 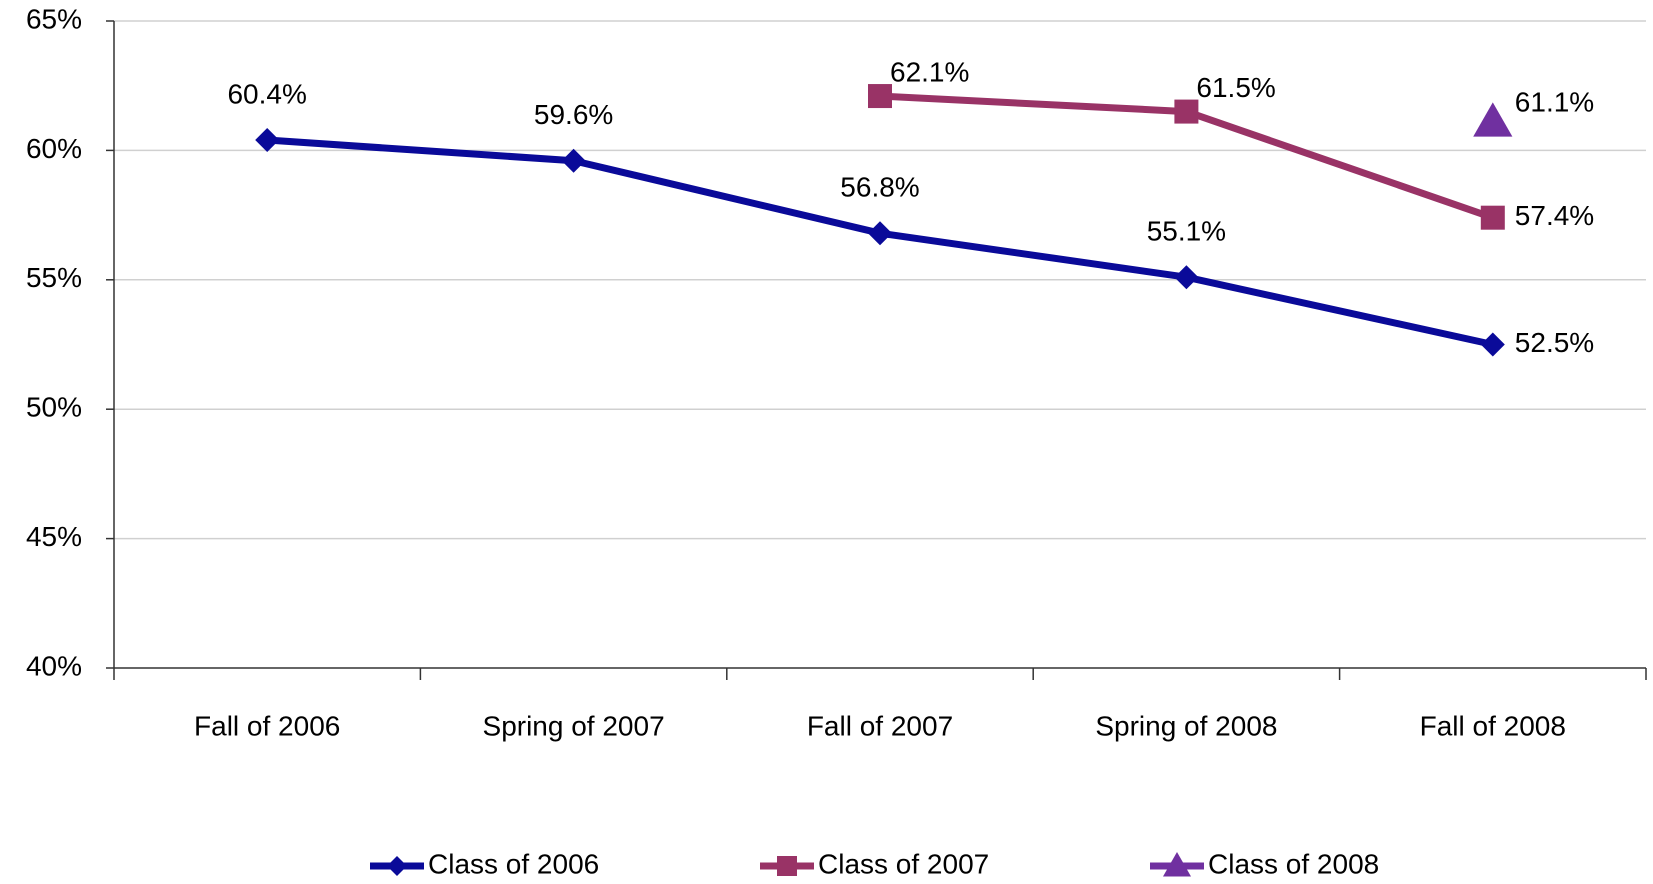 What do you see at coordinates (1493, 725) in the screenshot?
I see `x-tick-label: Fall of 2008` at bounding box center [1493, 725].